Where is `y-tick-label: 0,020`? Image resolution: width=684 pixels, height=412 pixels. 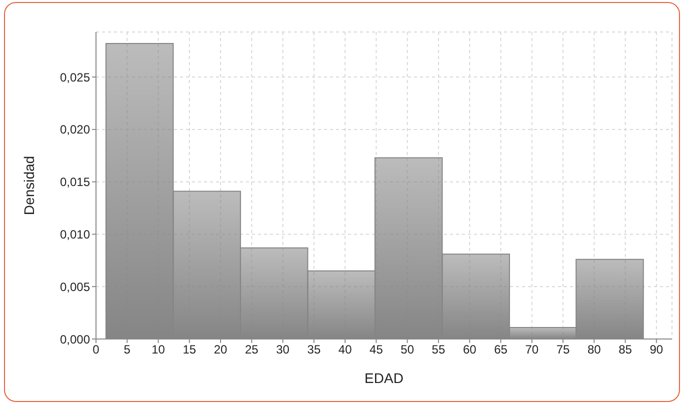
y-tick-label: 0,020 is located at coordinates (75, 129).